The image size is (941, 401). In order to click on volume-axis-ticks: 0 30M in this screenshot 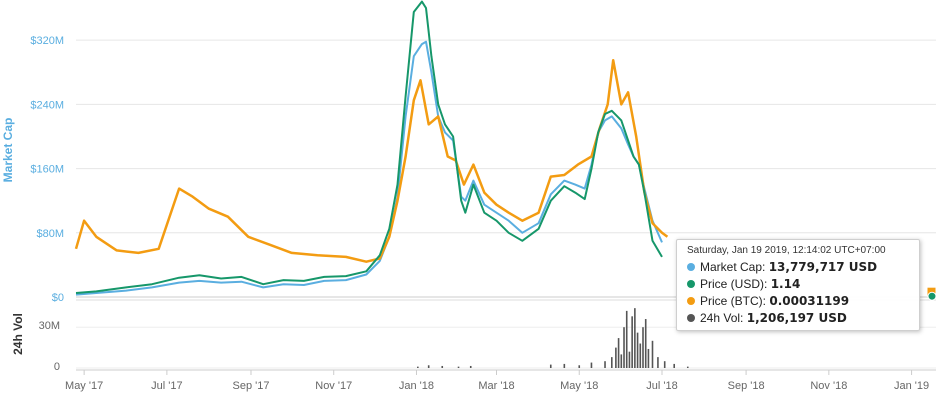, I will do `click(49, 346)`.